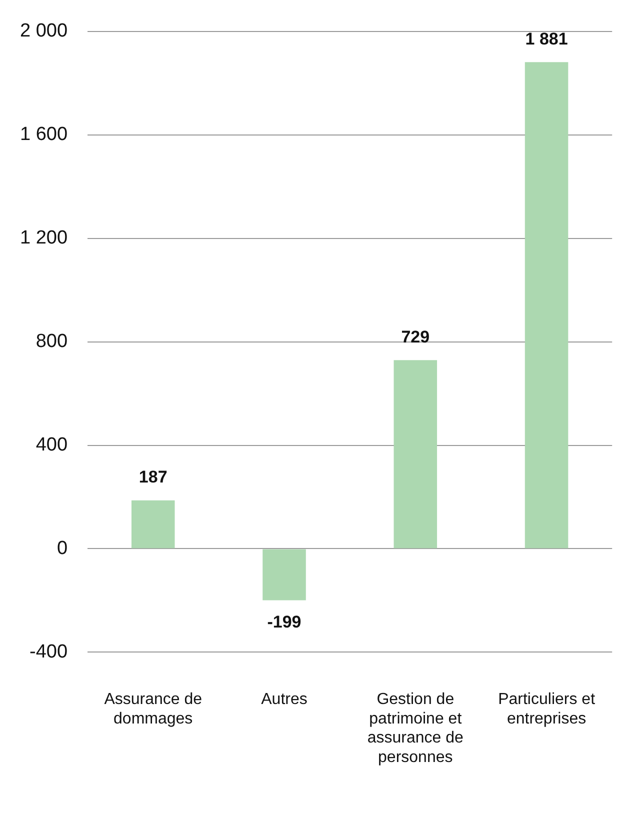 The image size is (633, 815). I want to click on x-tick-label: Assurance de dommages, so click(153, 709).